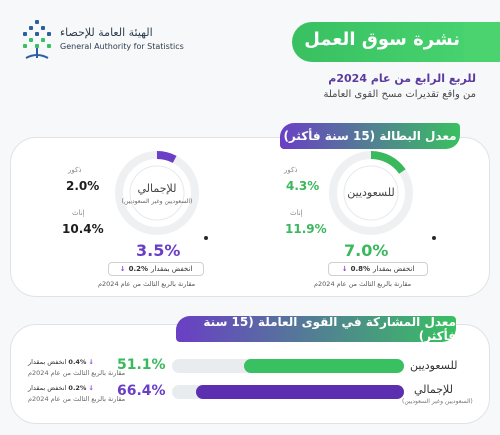  What do you see at coordinates (158, 250) in the screenshot?
I see `overall-unemployment-total: 3.5%` at bounding box center [158, 250].